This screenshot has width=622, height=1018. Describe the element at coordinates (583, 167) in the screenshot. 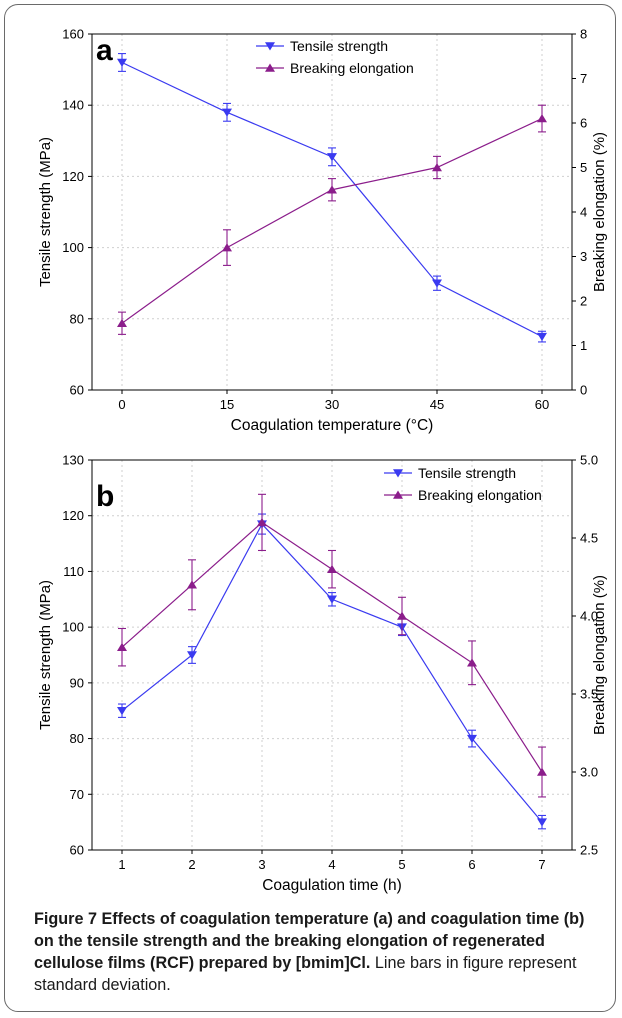

I see `chart-a-y2-tick-label: 5` at that location.